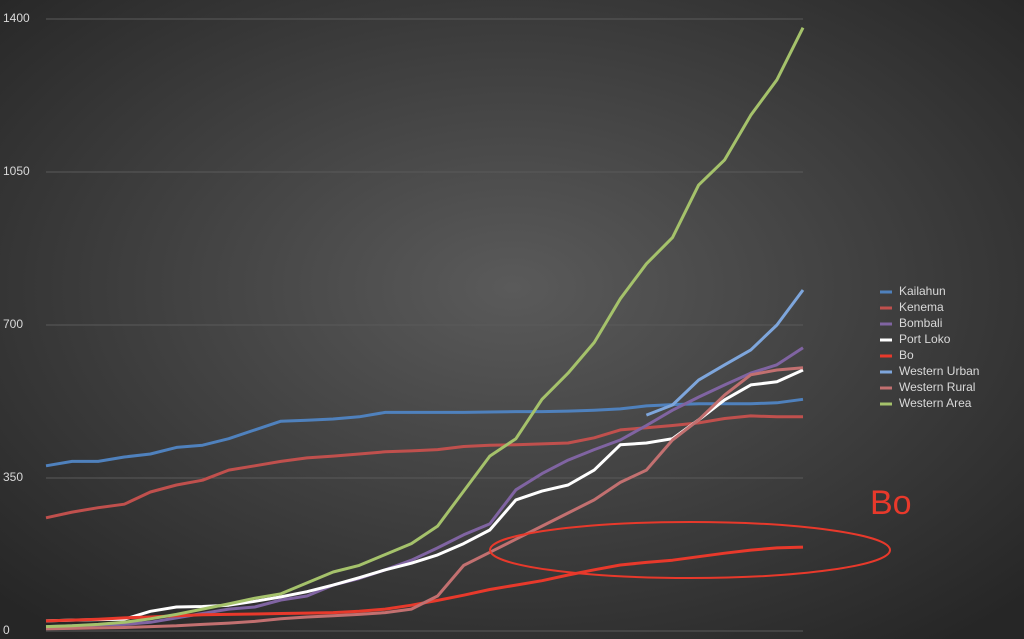 The image size is (1024, 639). I want to click on legend-label: Bombali, so click(920, 323).